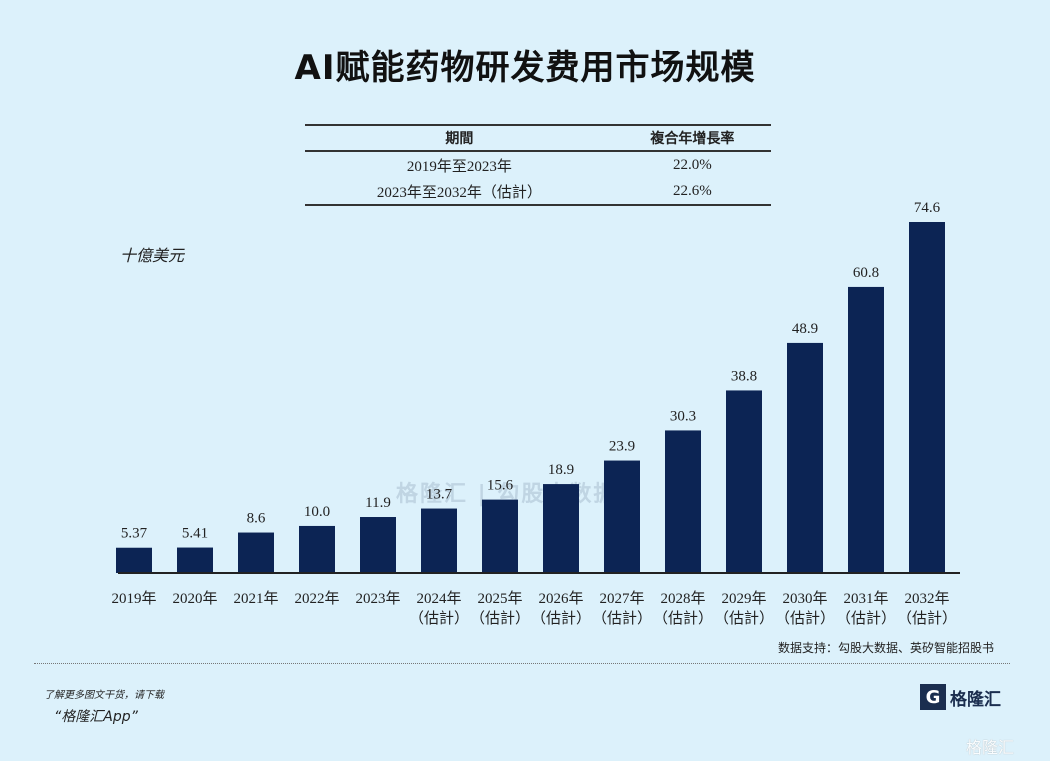  Describe the element at coordinates (926, 598) in the screenshot. I see `x-tick-label: 2032年` at that location.